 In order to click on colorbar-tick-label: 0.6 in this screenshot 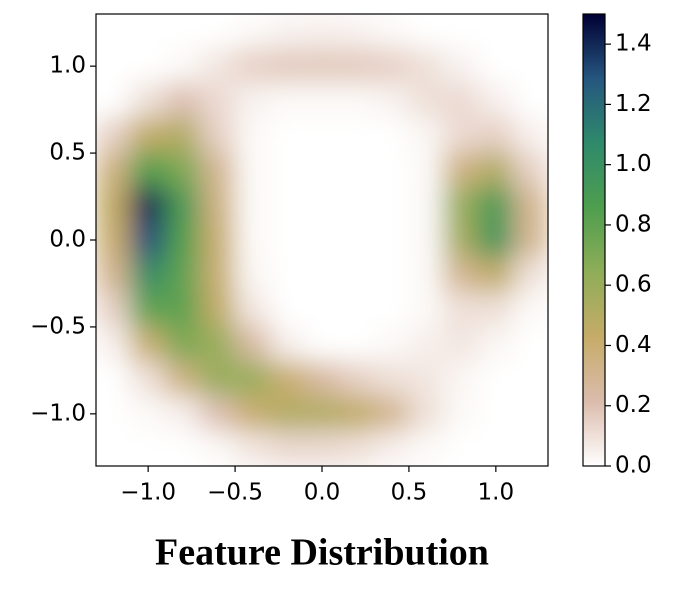, I will do `click(633, 285)`.